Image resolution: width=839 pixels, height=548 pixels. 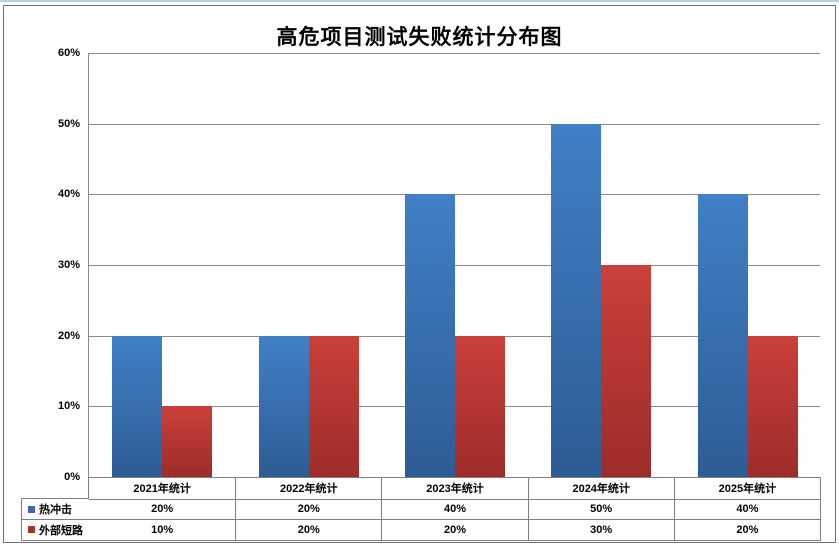 I want to click on bar-热冲击-2023年统计, so click(x=430, y=335).